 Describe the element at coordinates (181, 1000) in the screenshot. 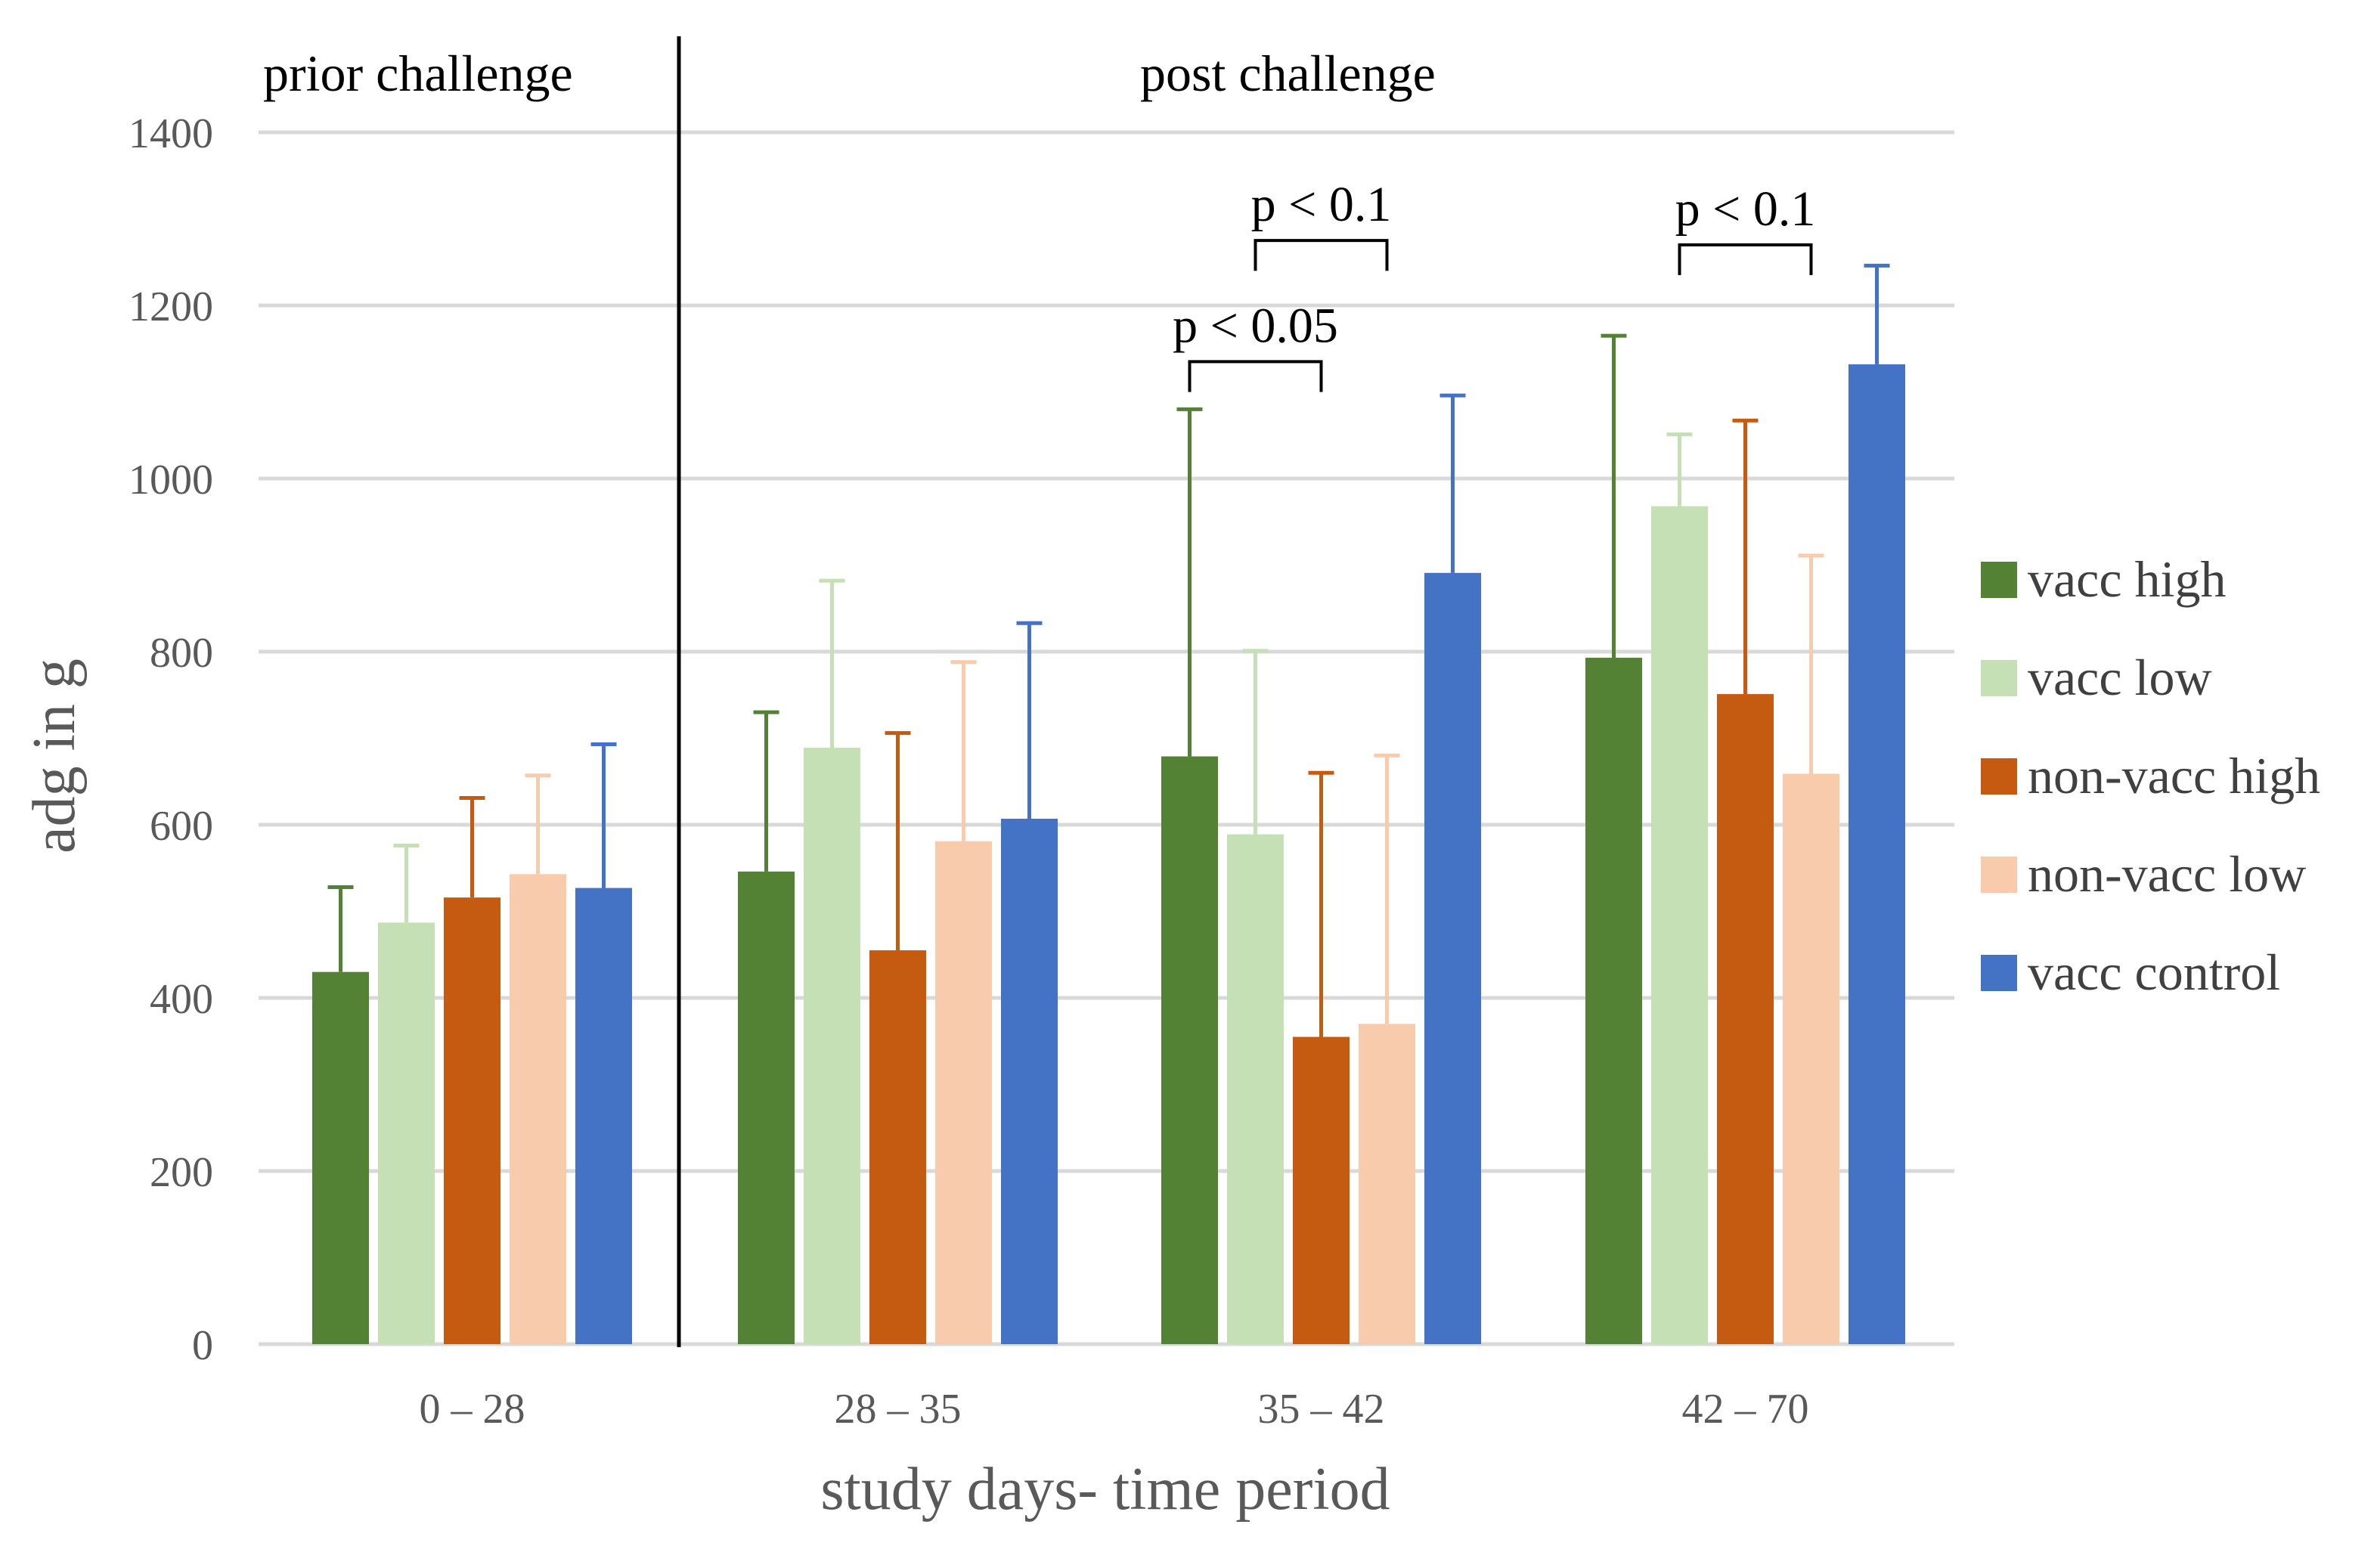

I see `y-tick-label: 400` at that location.